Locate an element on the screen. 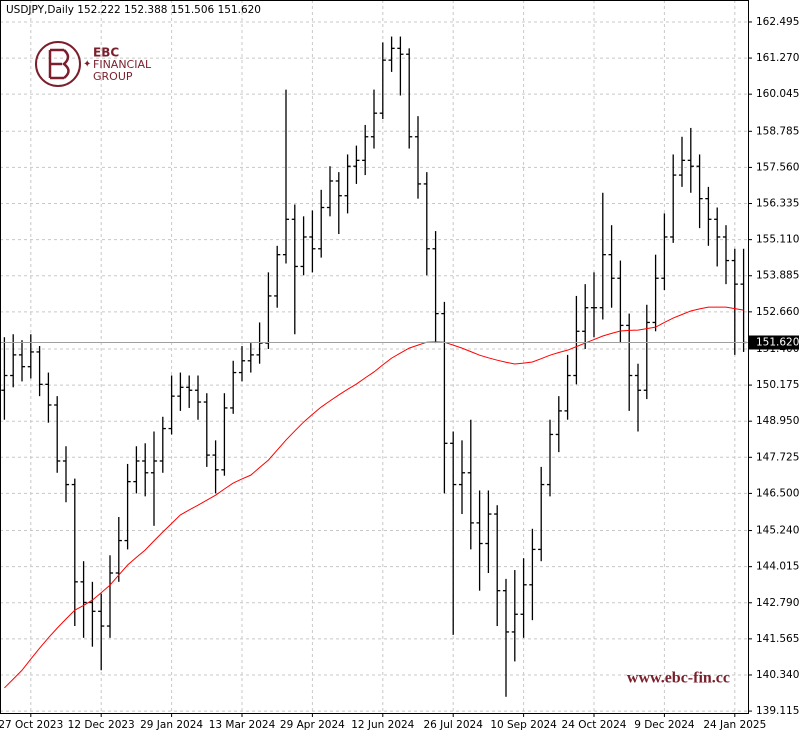 This screenshot has width=800, height=738. y-tick-label: 157.560 is located at coordinates (777, 167).